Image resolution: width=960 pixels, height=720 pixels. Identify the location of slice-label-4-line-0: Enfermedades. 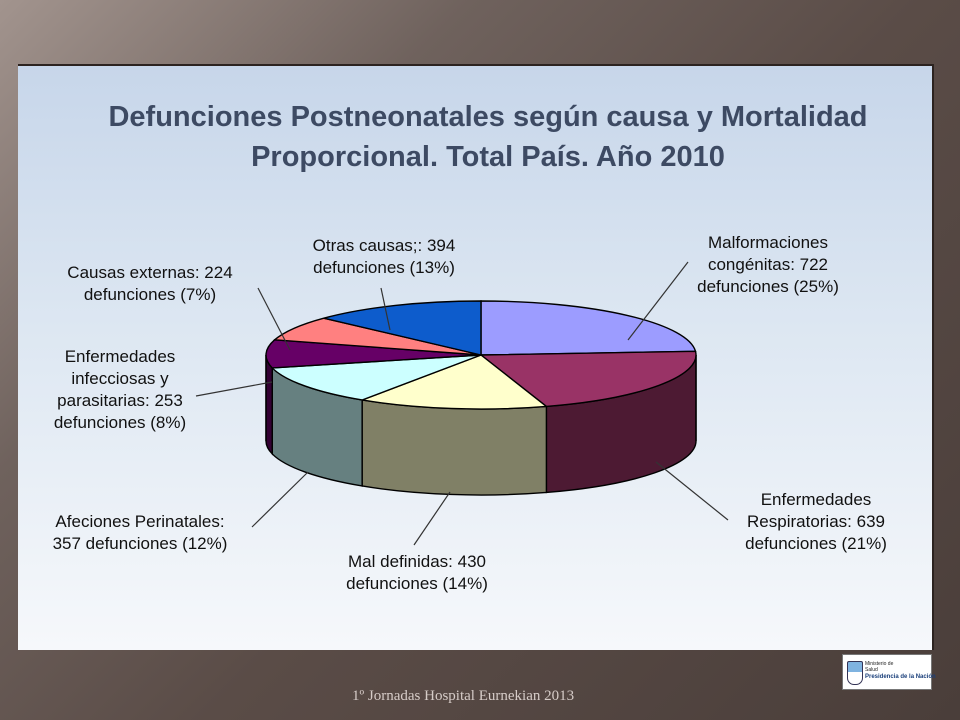
(120, 356).